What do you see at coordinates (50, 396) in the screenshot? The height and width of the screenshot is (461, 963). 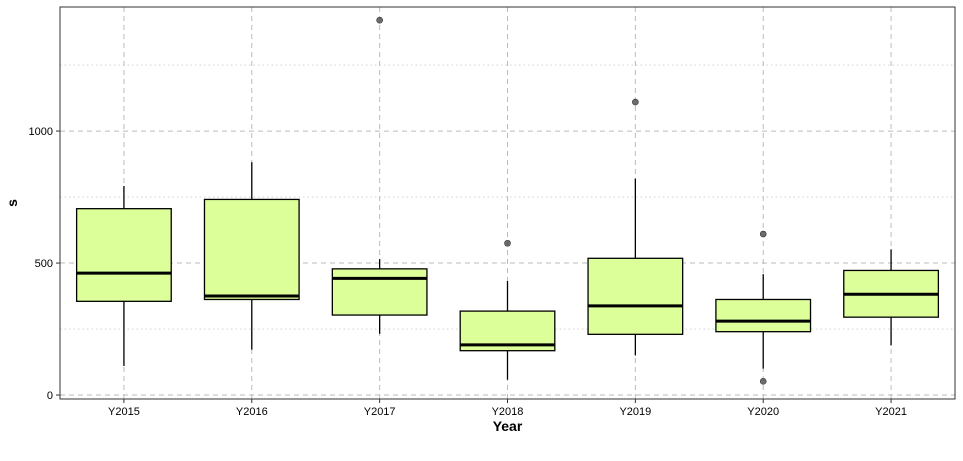 I see `y-tick-label: 0` at bounding box center [50, 396].